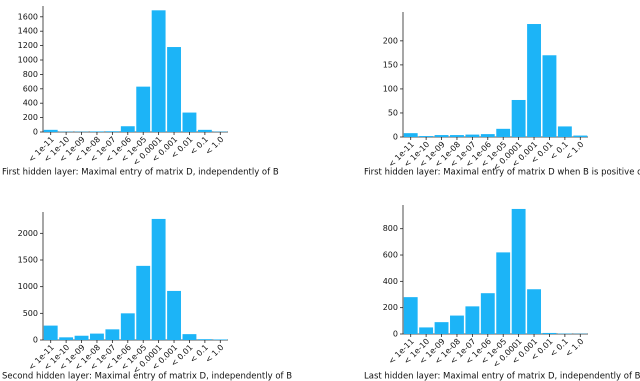 The width and height of the screenshot is (640, 381). Describe the element at coordinates (28, 31) in the screenshot. I see `y-tick-label: 1400` at that location.